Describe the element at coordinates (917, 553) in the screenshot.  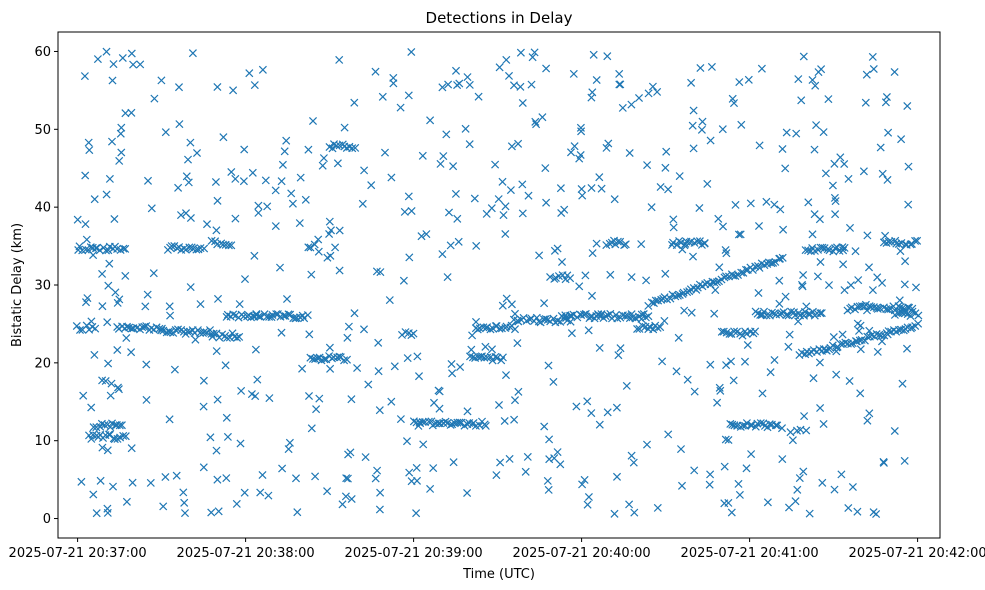
I see `x-tick-label: 2025-07-21 20:42:00` at that location.